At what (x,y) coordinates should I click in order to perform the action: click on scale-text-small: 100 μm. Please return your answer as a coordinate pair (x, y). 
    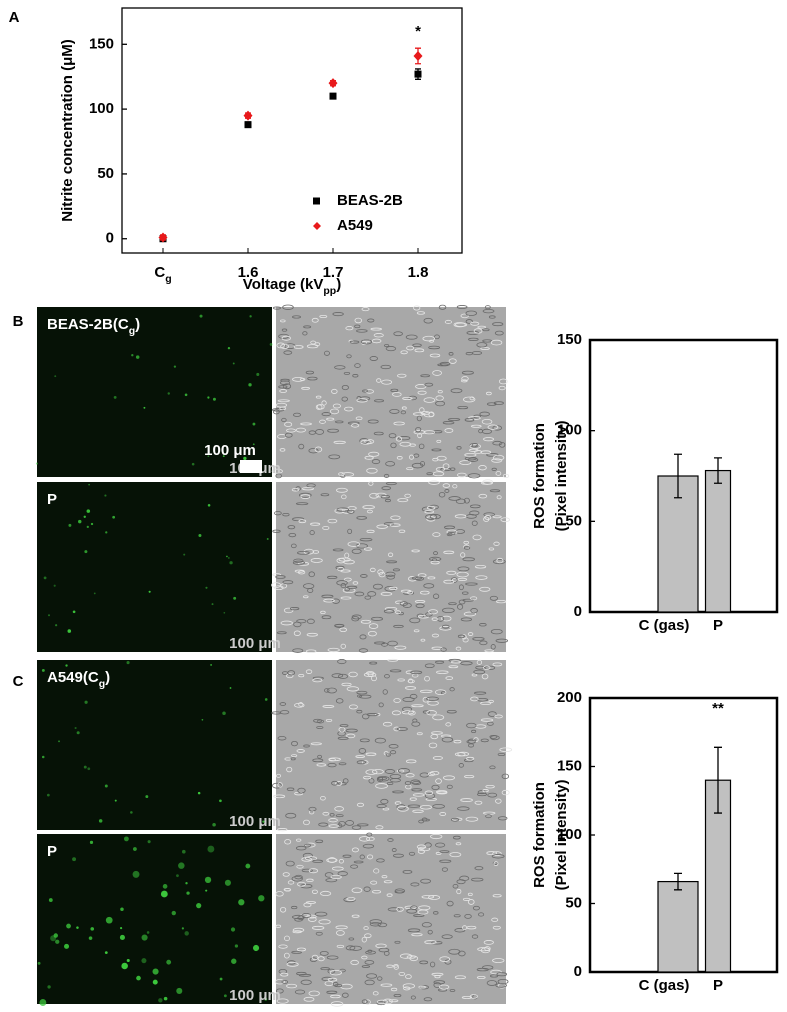
    Looking at the image, I should click on (255, 995).